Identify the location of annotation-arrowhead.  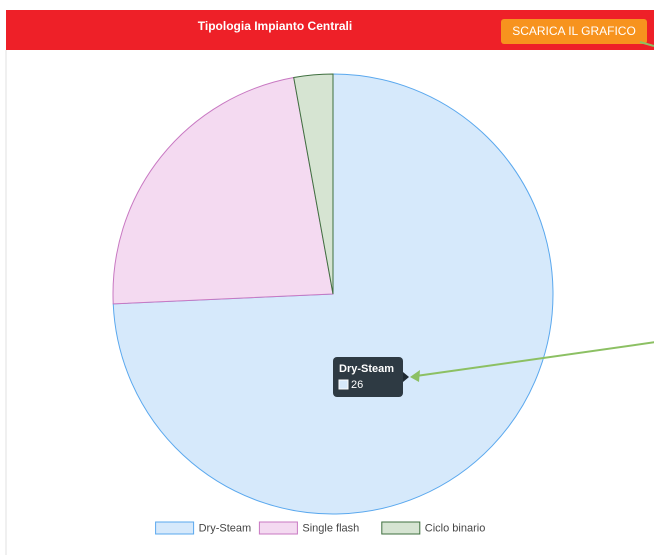
(415, 376).